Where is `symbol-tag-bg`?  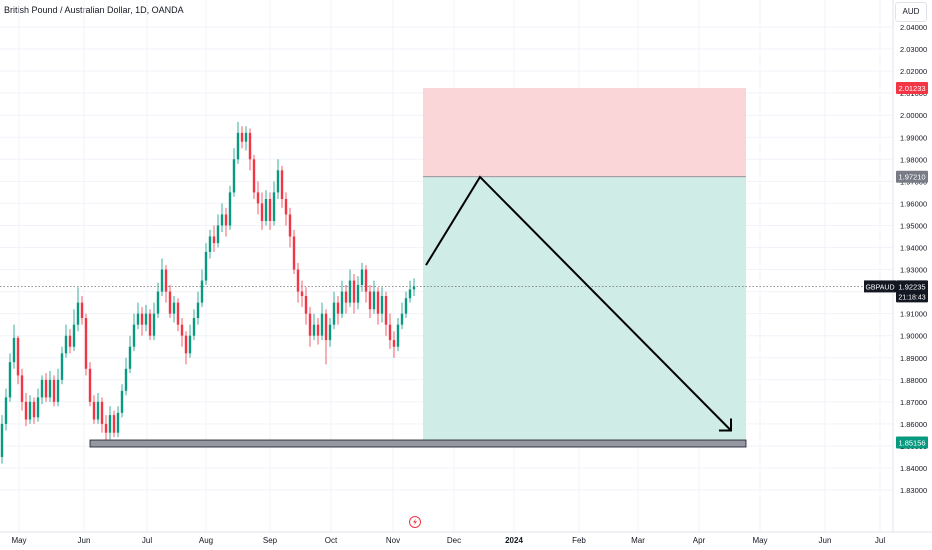 symbol-tag-bg is located at coordinates (880, 286).